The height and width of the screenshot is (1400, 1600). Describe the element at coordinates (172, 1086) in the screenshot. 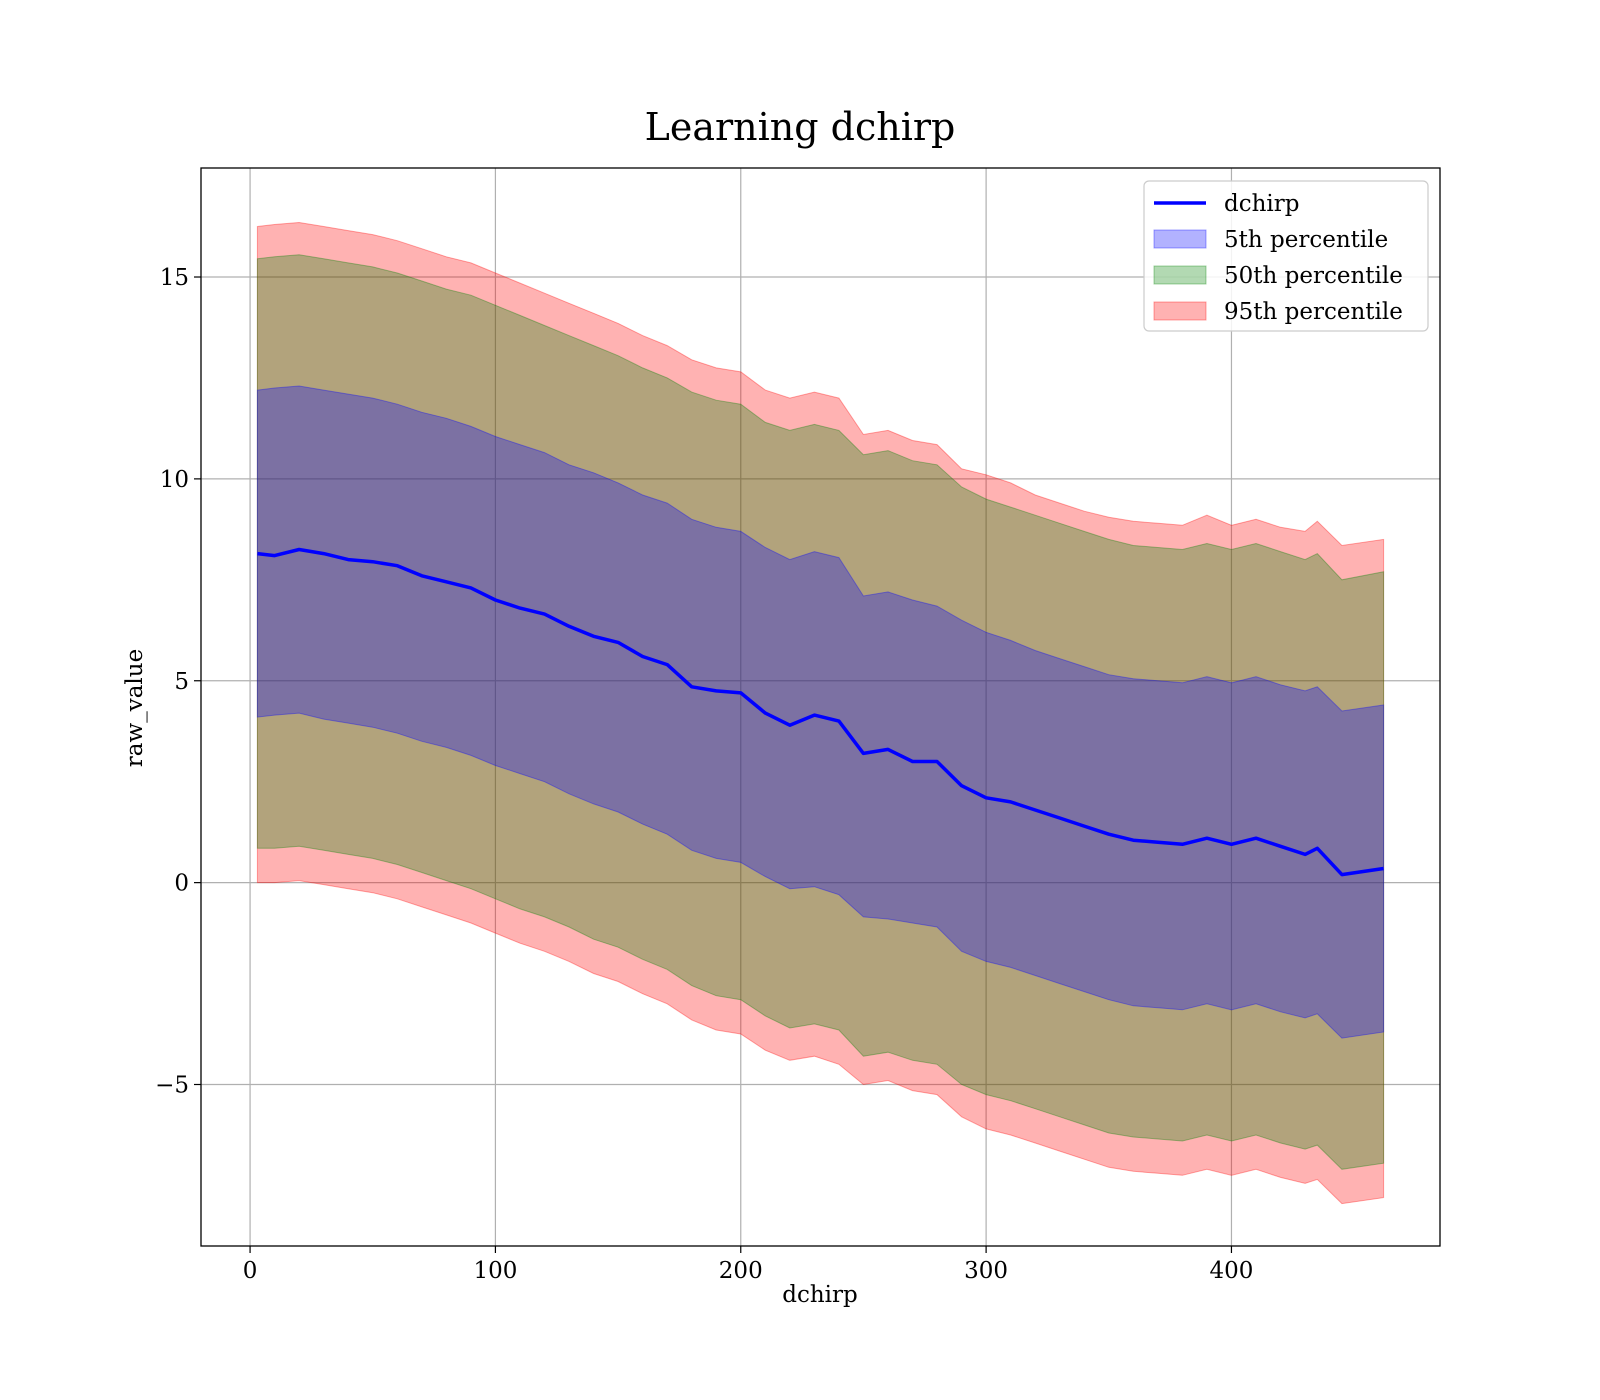

I see `y-tick-label: −5` at that location.